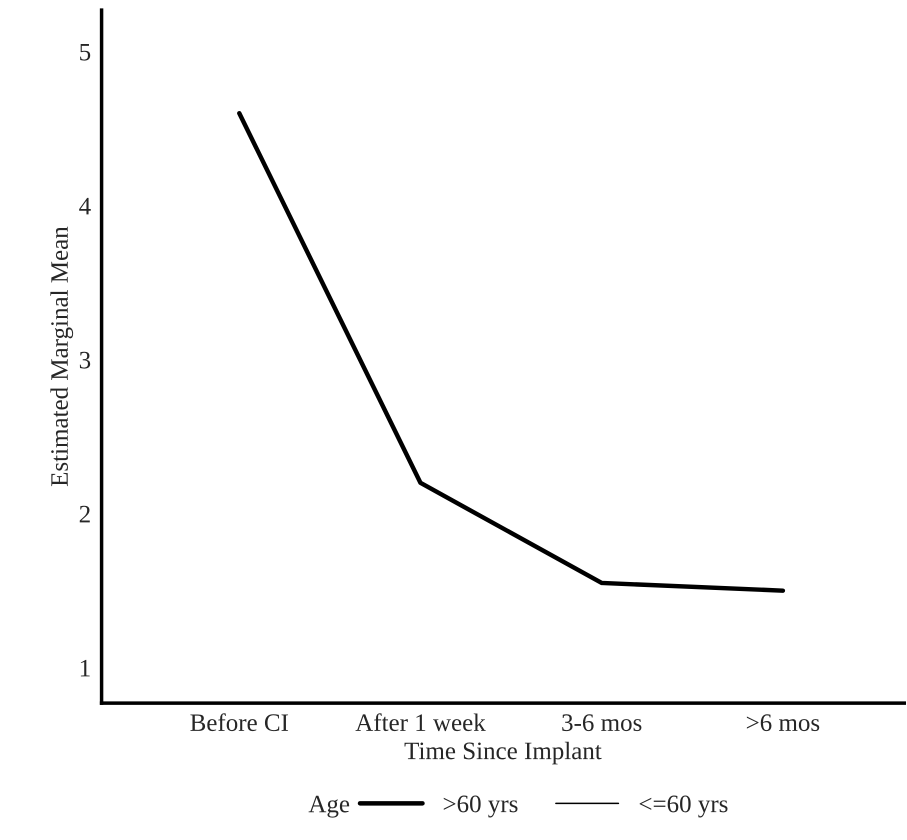 The height and width of the screenshot is (840, 907). I want to click on x-tick-label: Before CI, so click(239, 722).